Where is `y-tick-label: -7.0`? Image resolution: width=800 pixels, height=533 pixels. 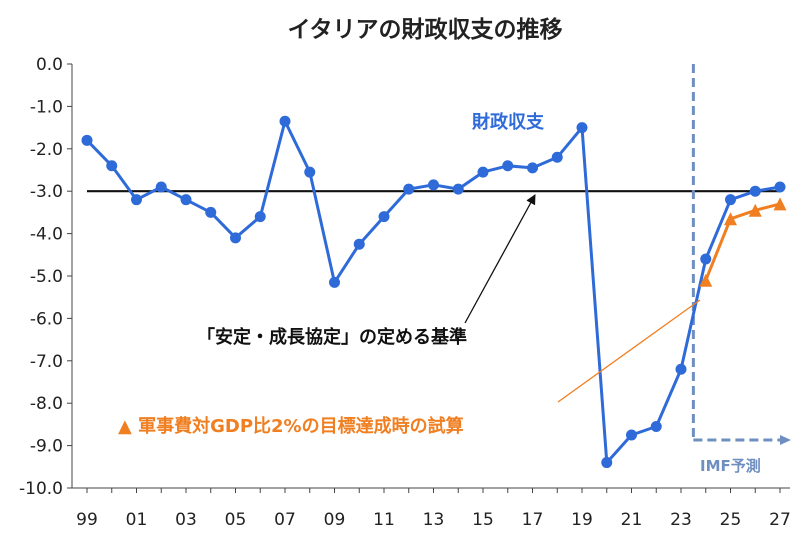 y-tick-label: -7.0 is located at coordinates (46, 362).